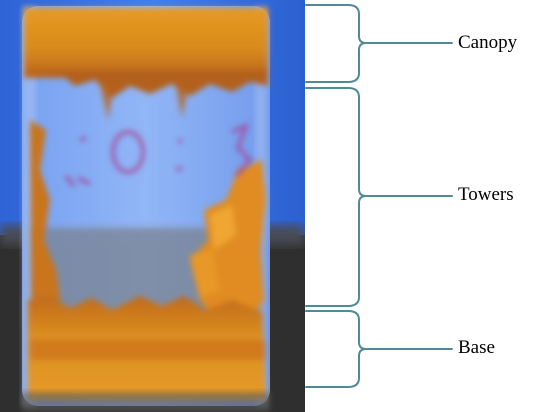  Describe the element at coordinates (147, 348) in the screenshot. I see `base-layer` at that location.